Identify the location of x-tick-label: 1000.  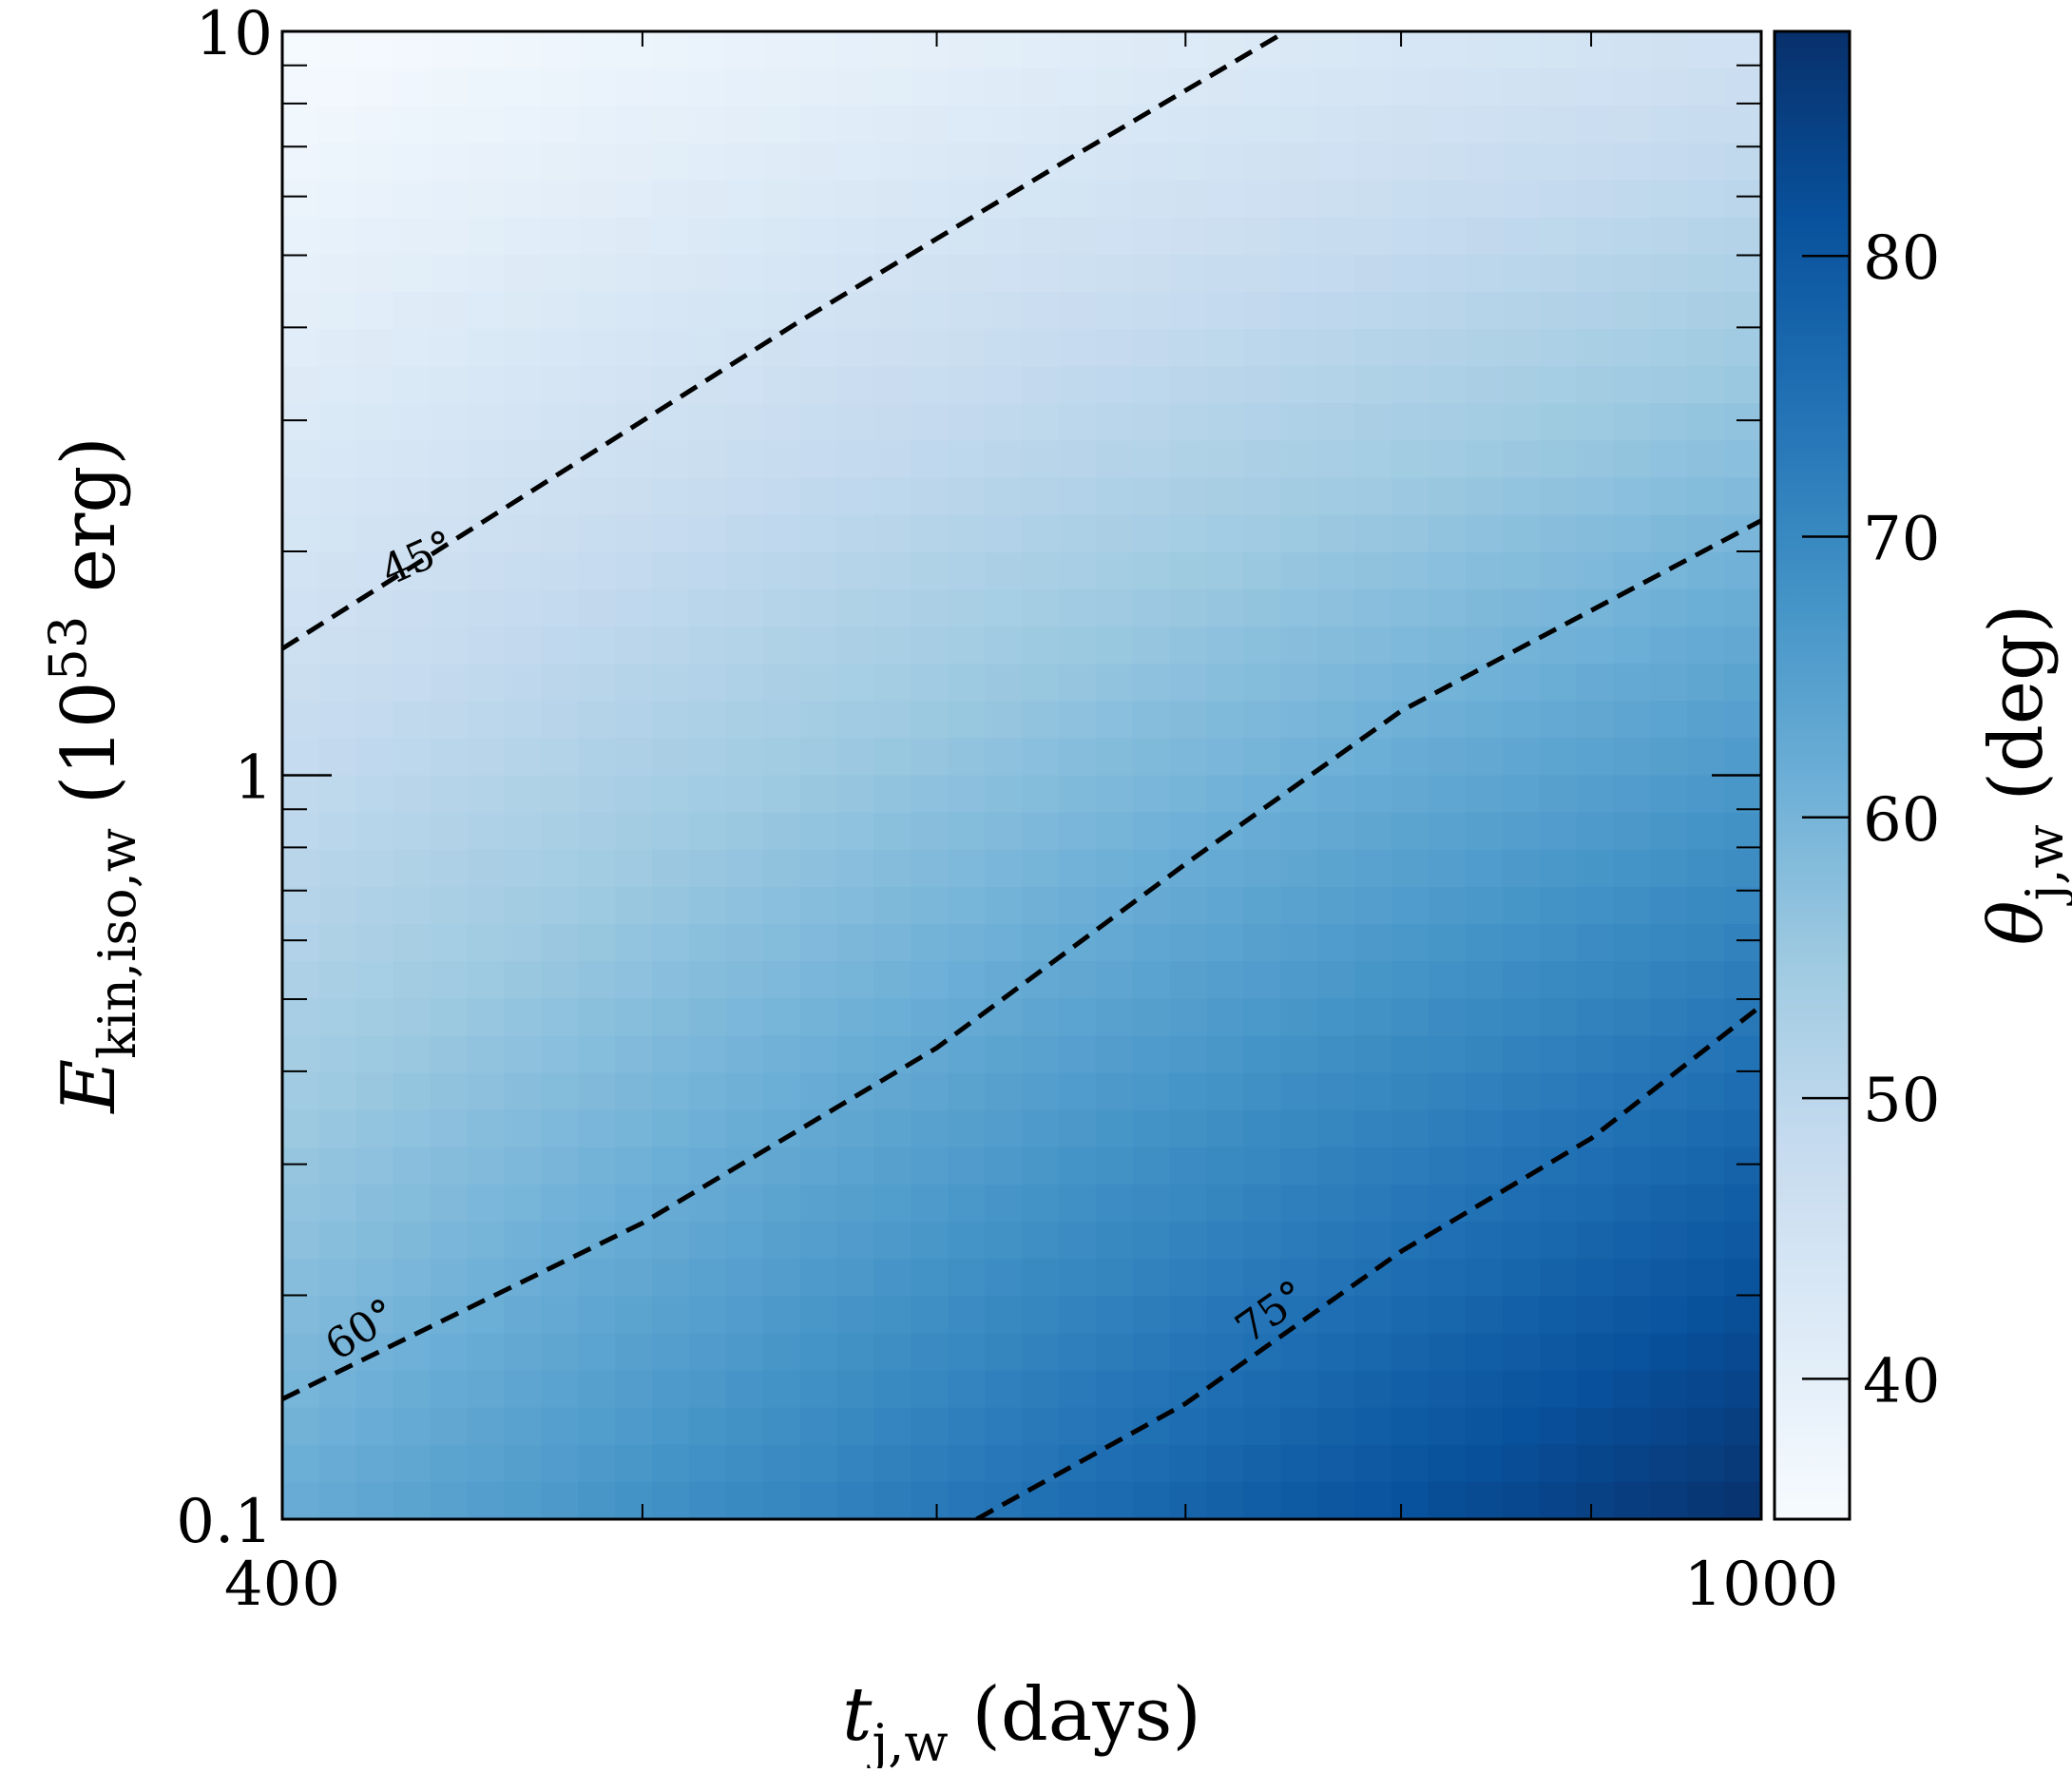
(1761, 1585).